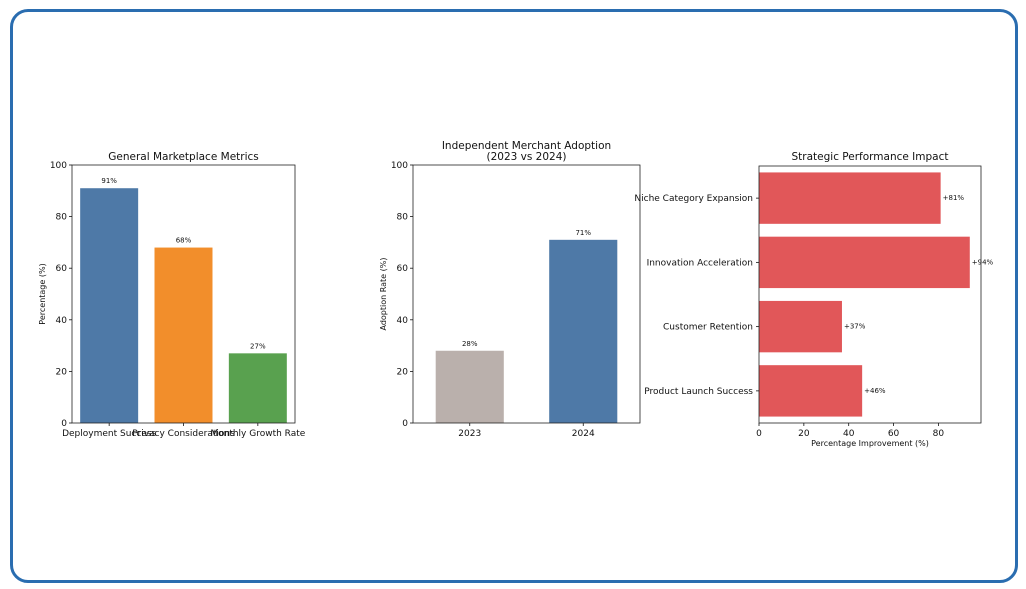 Image resolution: width=1026 pixels, height=589 pixels. I want to click on y-tick-label: Product Launch Success, so click(698, 392).